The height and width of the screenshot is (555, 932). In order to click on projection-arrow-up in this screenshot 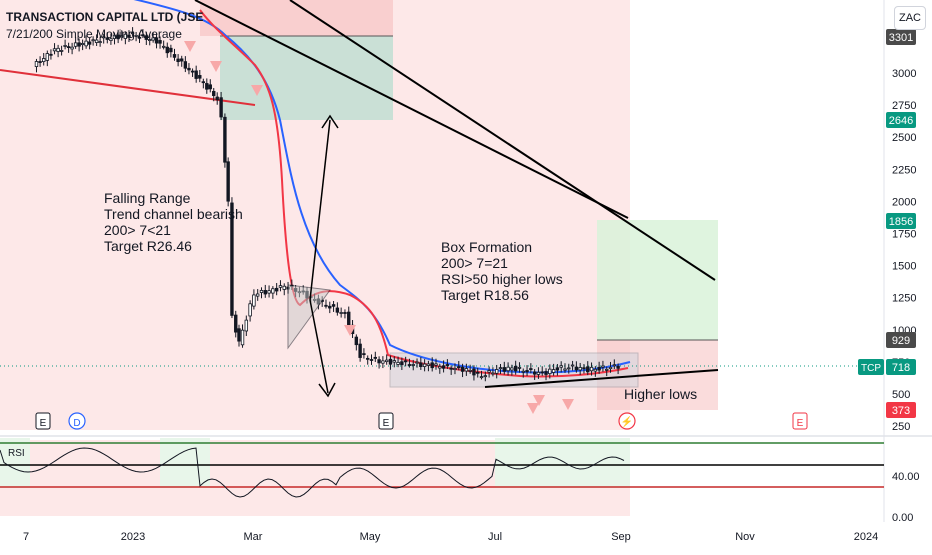, I will do `click(320, 210)`.